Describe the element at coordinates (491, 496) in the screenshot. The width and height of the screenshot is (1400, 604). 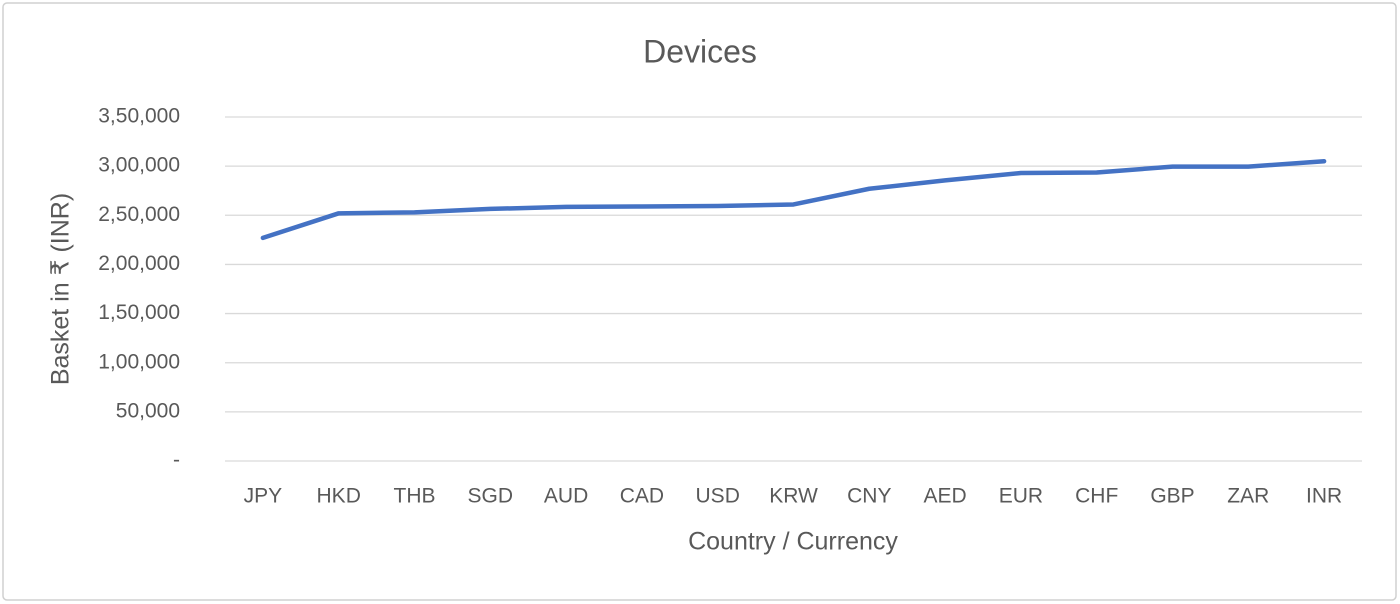
I see `x-tick-label: SGD` at that location.